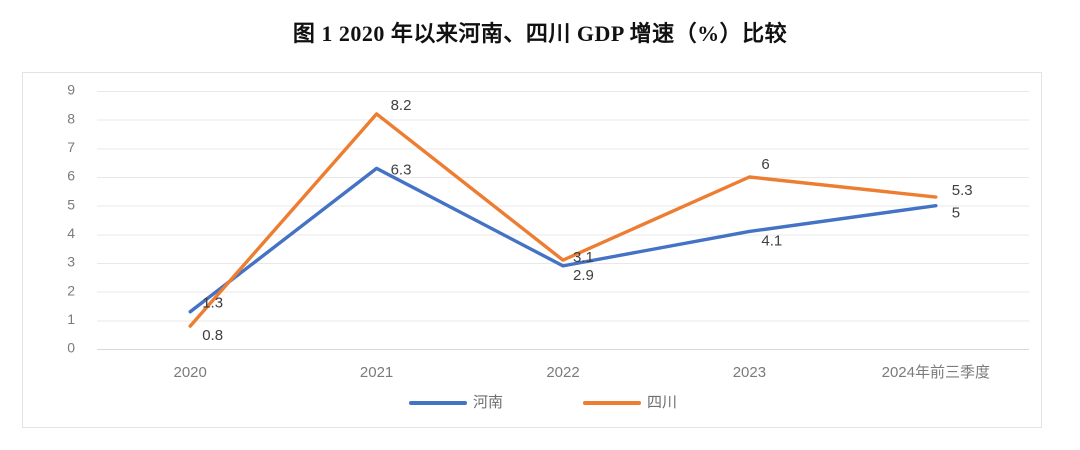 This screenshot has height=450, width=1080. Describe the element at coordinates (562, 372) in the screenshot. I see `x-axis-tick-label: 2022` at that location.